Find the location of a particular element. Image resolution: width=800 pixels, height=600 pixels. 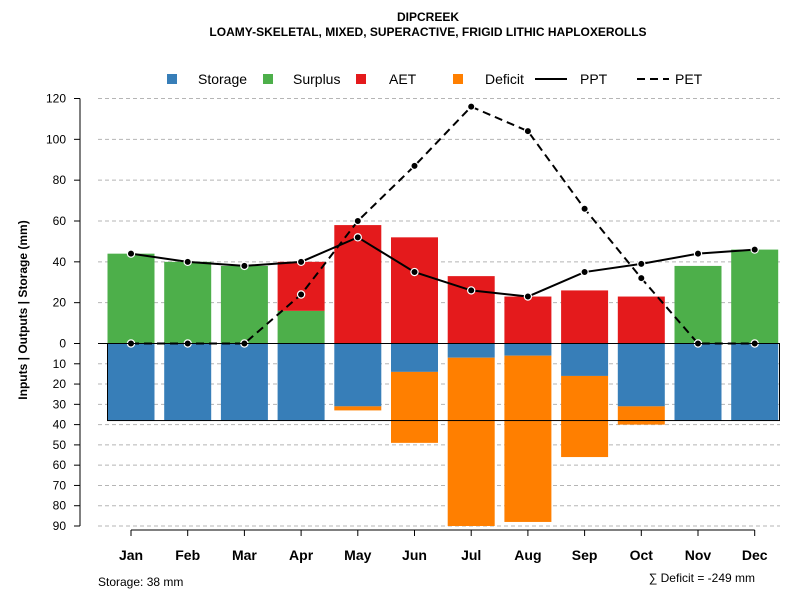

point-pet-may is located at coordinates (357, 221).